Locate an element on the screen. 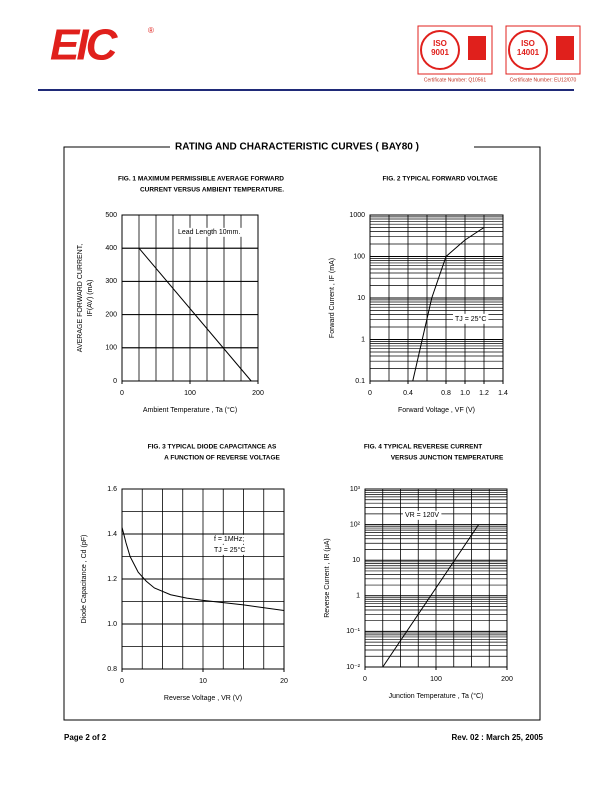 The width and height of the screenshot is (612, 797). x-tick-label: 1.4 is located at coordinates (503, 393).